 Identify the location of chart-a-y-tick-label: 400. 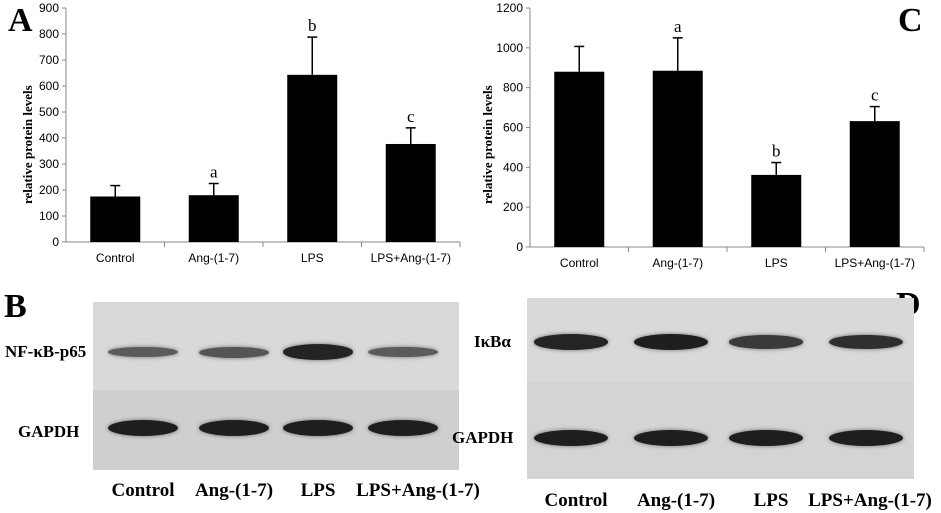
(49, 138).